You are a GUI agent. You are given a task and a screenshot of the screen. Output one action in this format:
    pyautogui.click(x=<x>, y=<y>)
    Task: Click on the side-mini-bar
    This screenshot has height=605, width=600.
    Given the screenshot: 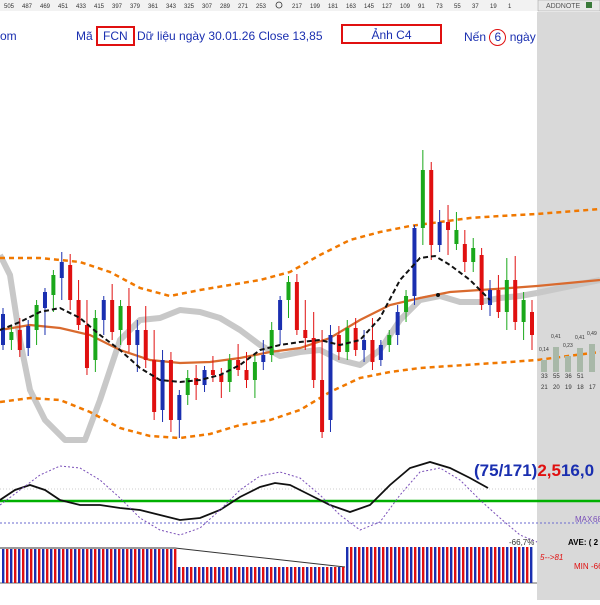 What is the action you would take?
    pyautogui.click(x=544, y=366)
    